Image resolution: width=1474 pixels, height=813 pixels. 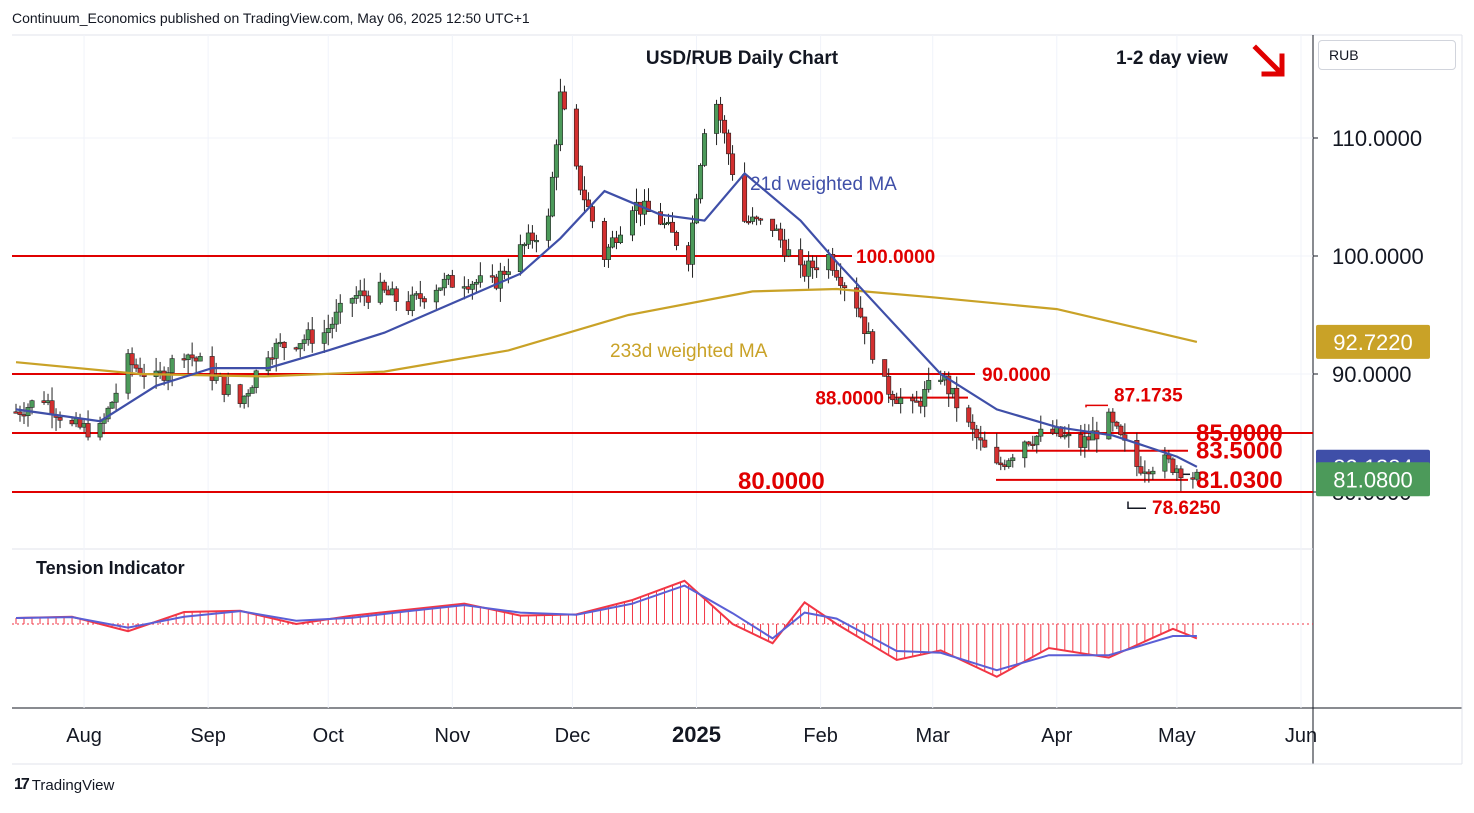 I want to click on osc-title: Tension Indicator, so click(x=110, y=568).